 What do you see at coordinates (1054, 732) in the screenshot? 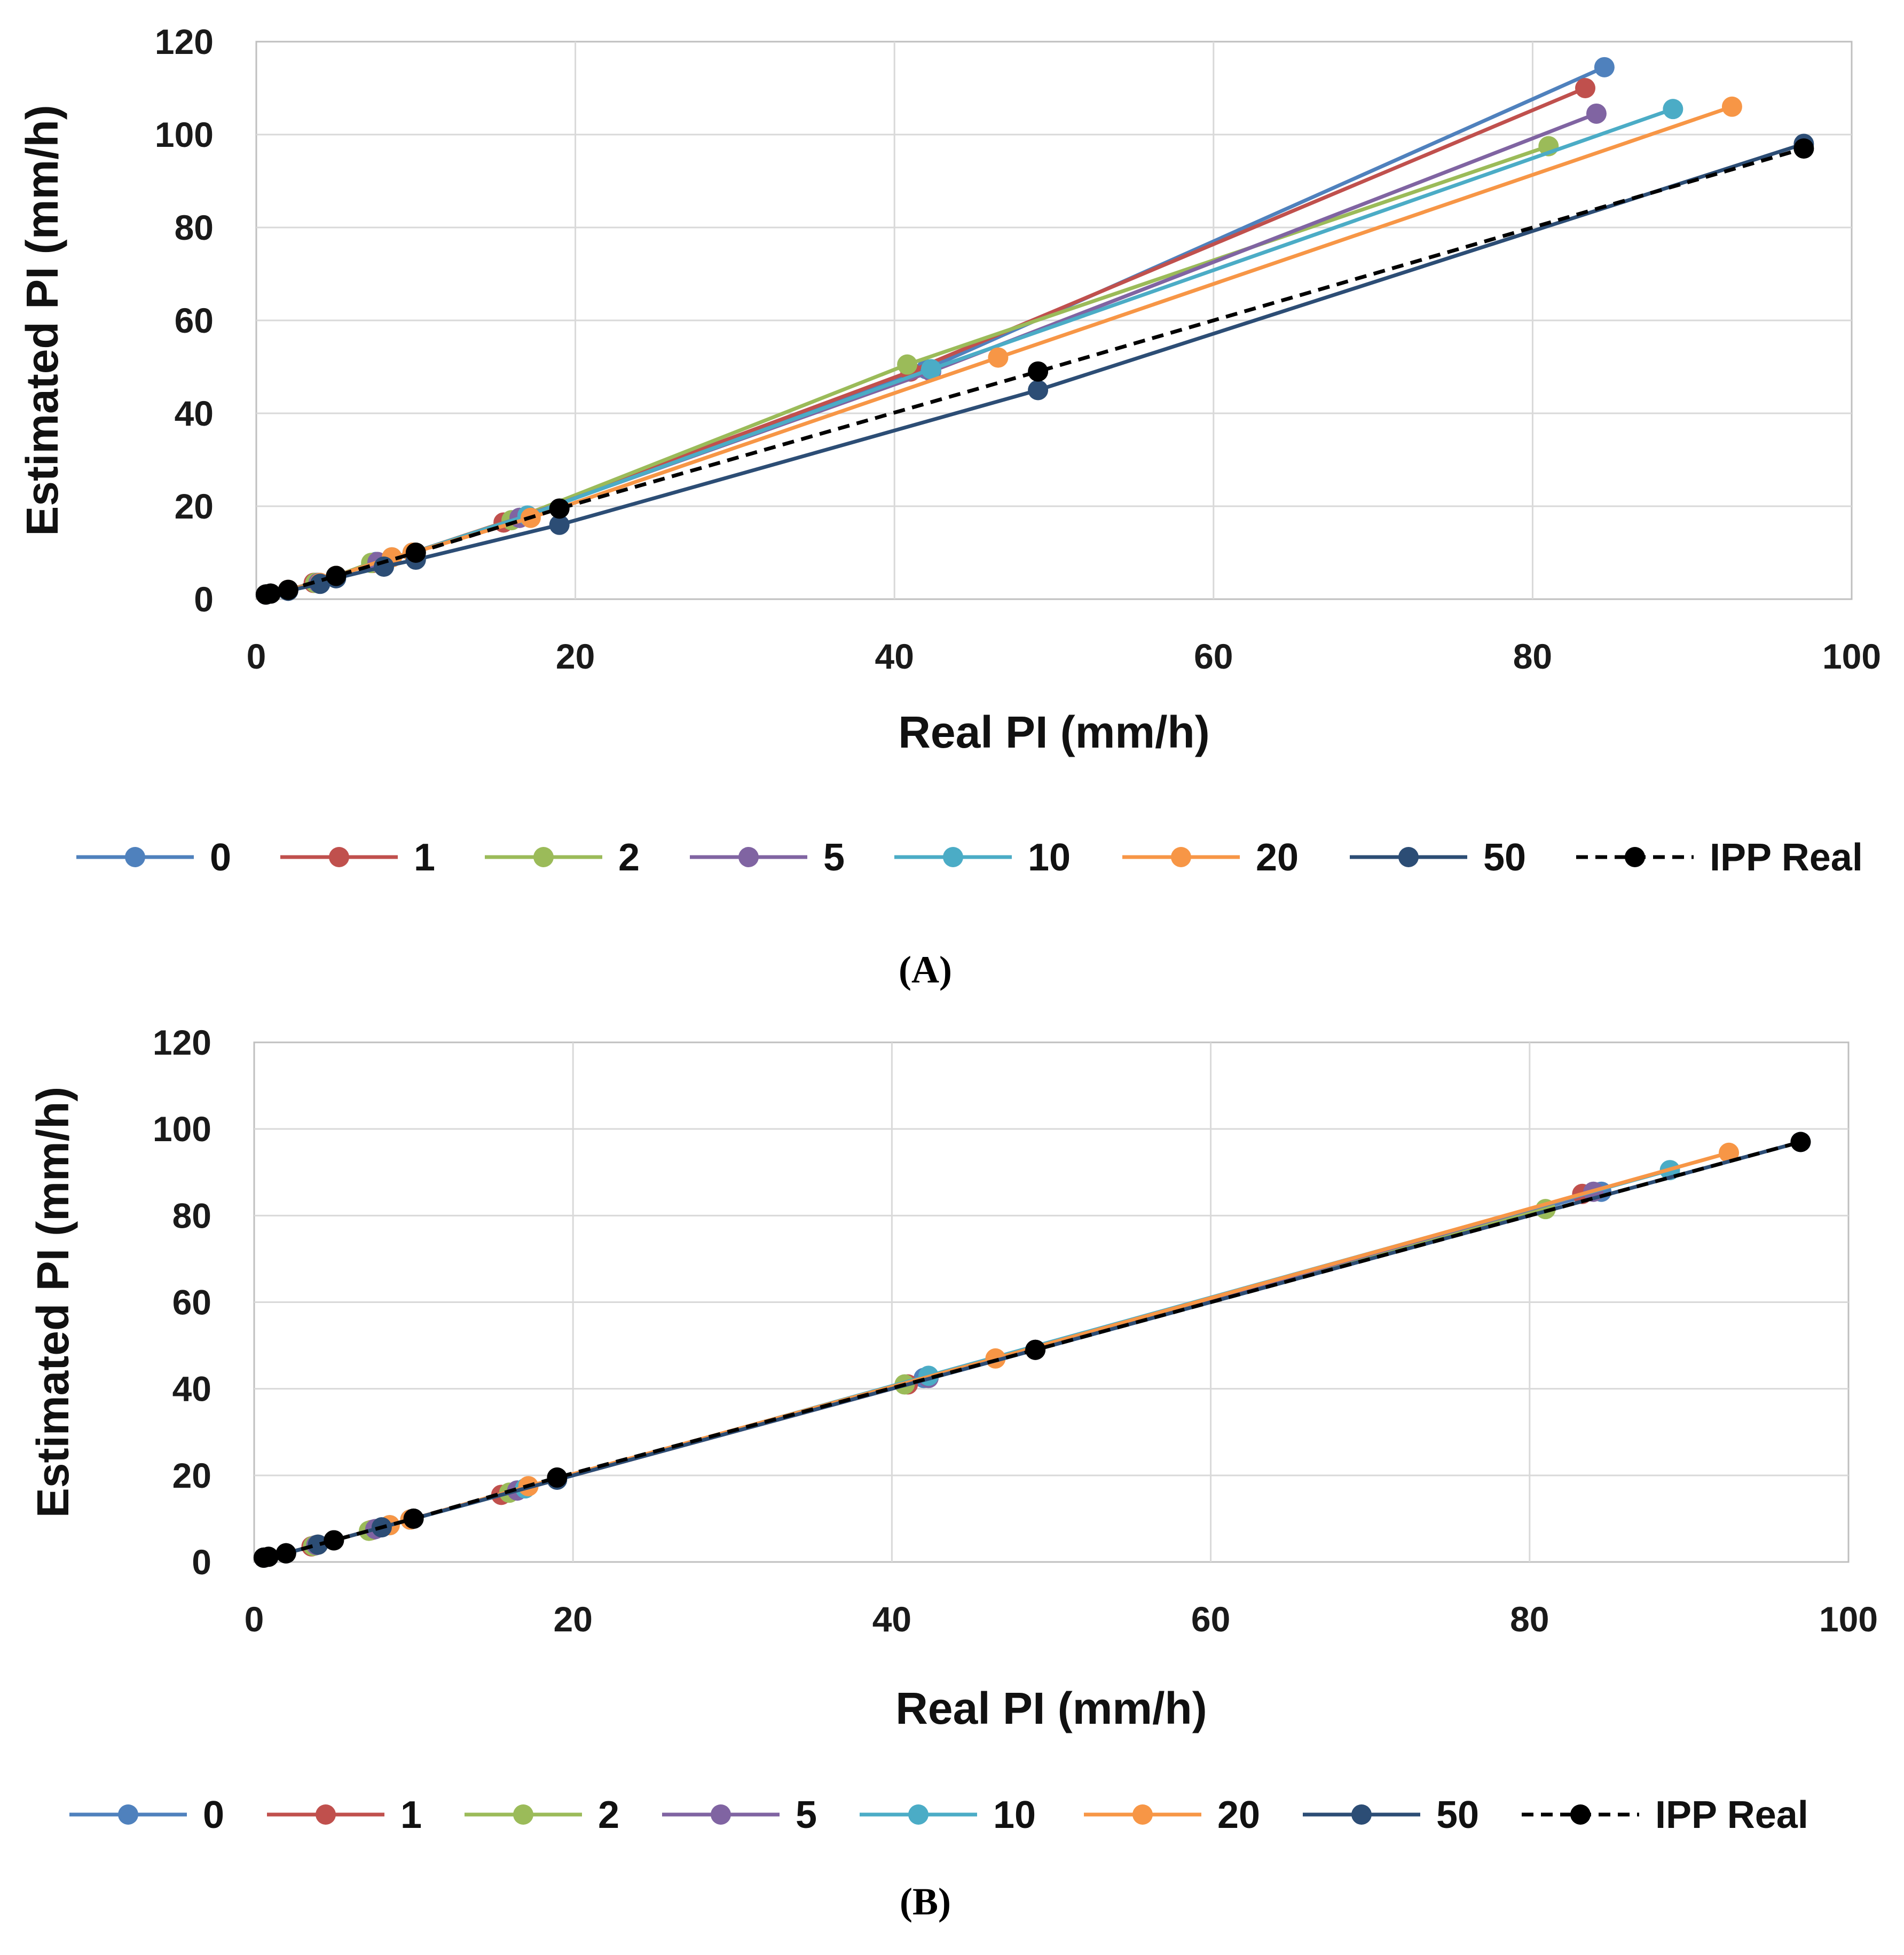
I see `x-axis-label: Real PI (mm/h)` at bounding box center [1054, 732].